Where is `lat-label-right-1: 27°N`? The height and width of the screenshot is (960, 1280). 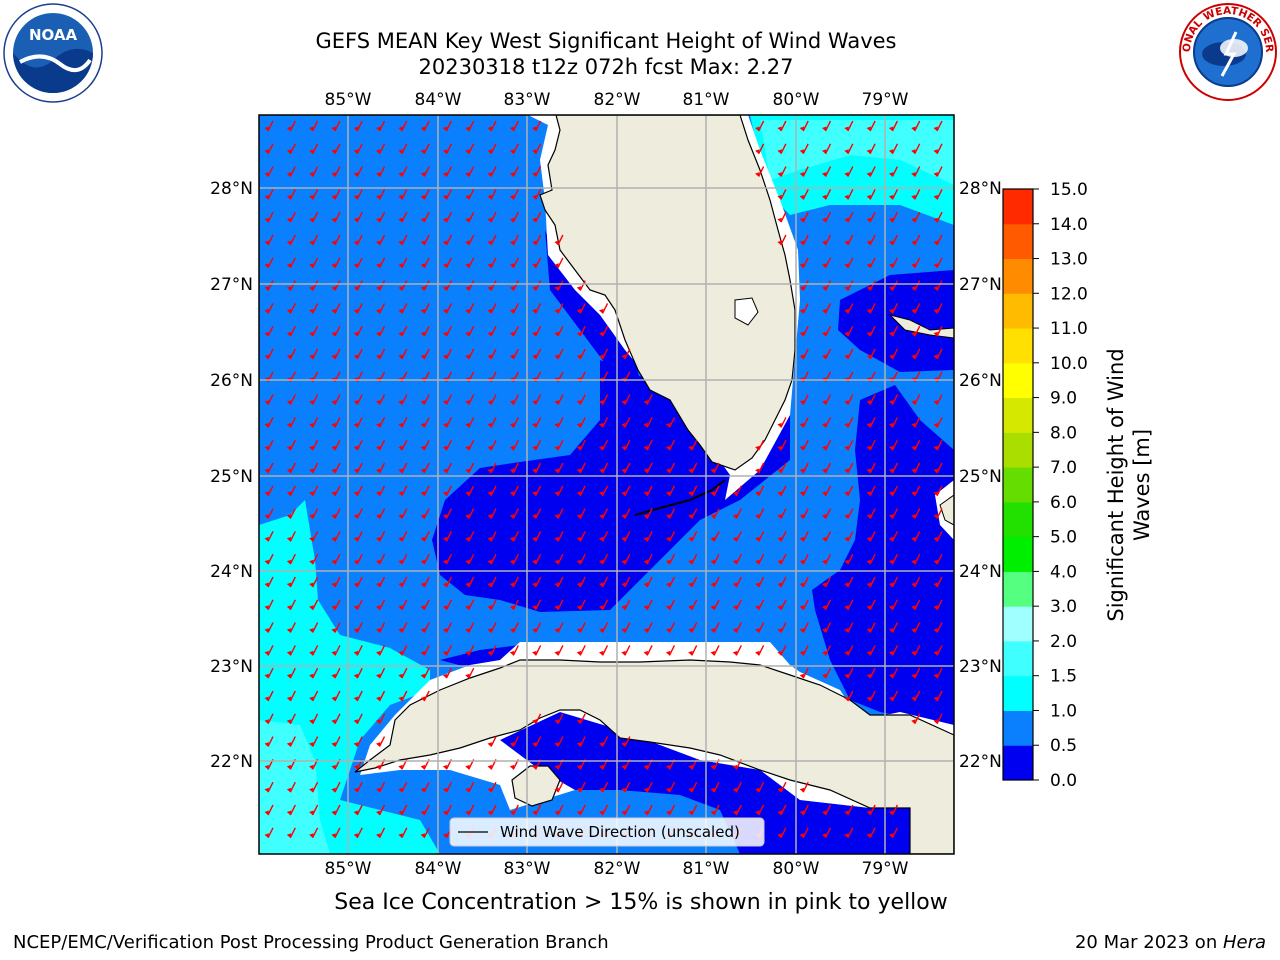
lat-label-right-1: 27°N is located at coordinates (980, 285).